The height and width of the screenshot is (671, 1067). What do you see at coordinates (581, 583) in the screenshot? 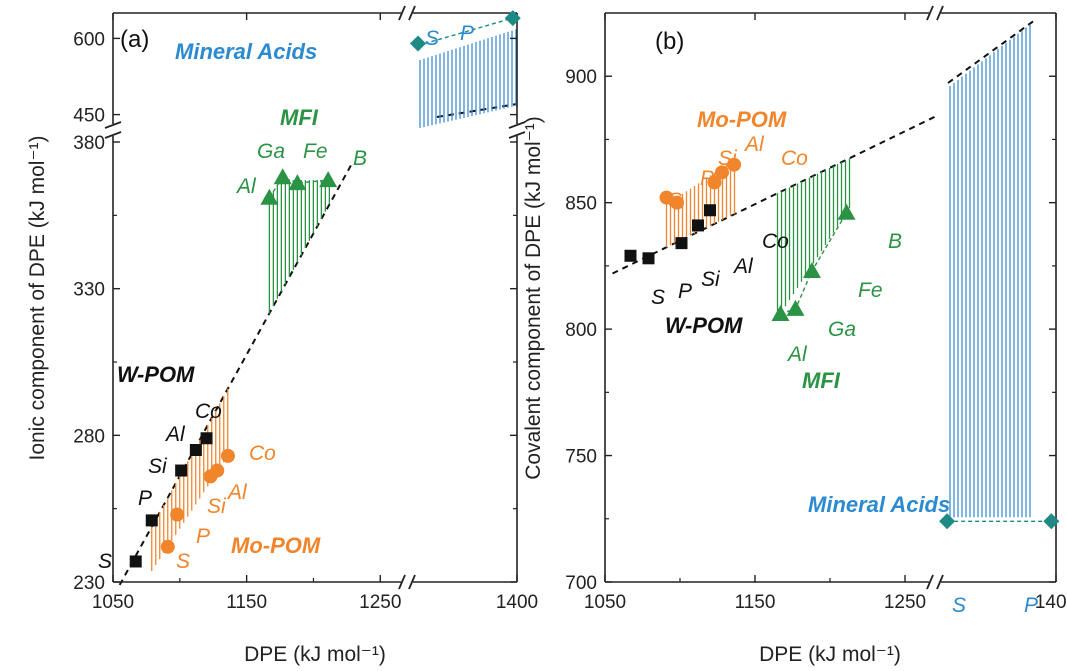
I see `y-tick-label: 700` at bounding box center [581, 583].